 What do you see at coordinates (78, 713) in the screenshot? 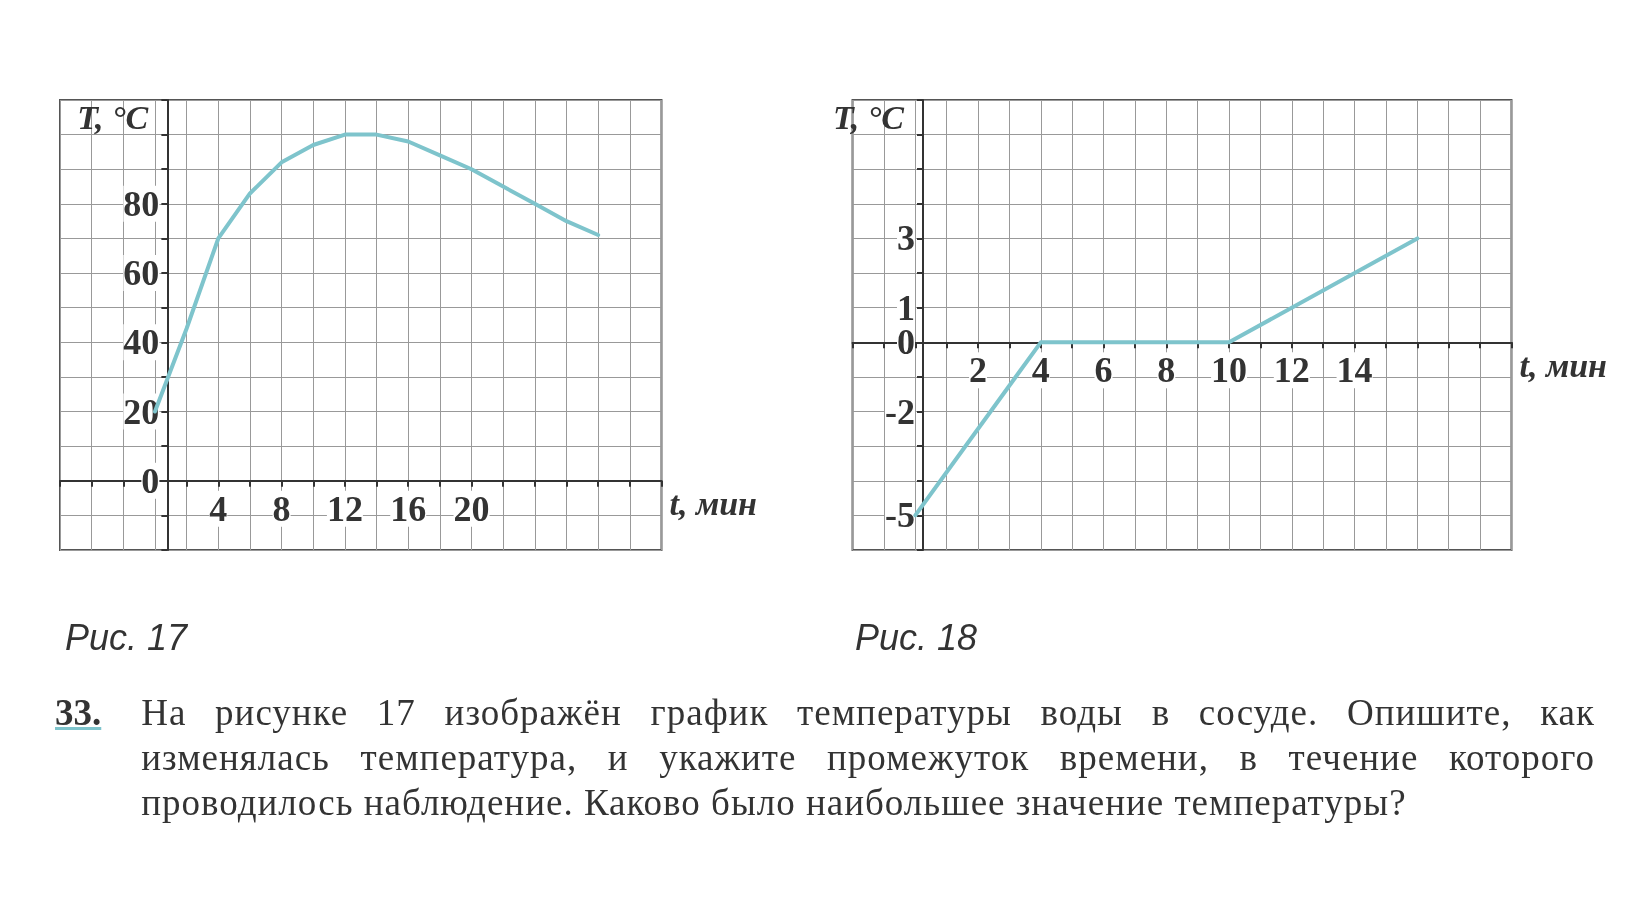
I see `text: 33.` at bounding box center [78, 713].